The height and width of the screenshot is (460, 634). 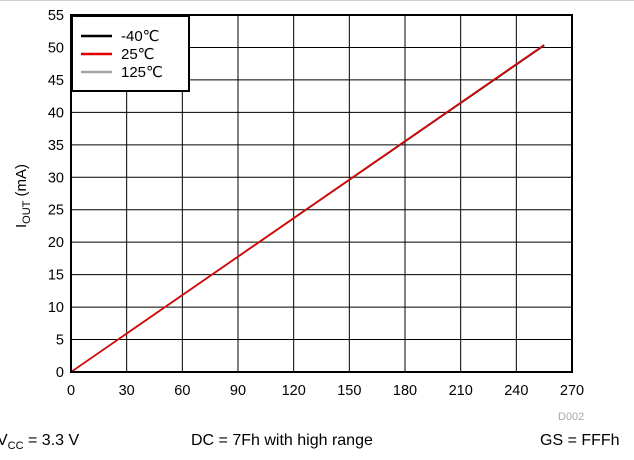 What do you see at coordinates (23, 196) in the screenshot?
I see `y-axis-title: IOUT (mA)` at bounding box center [23, 196].